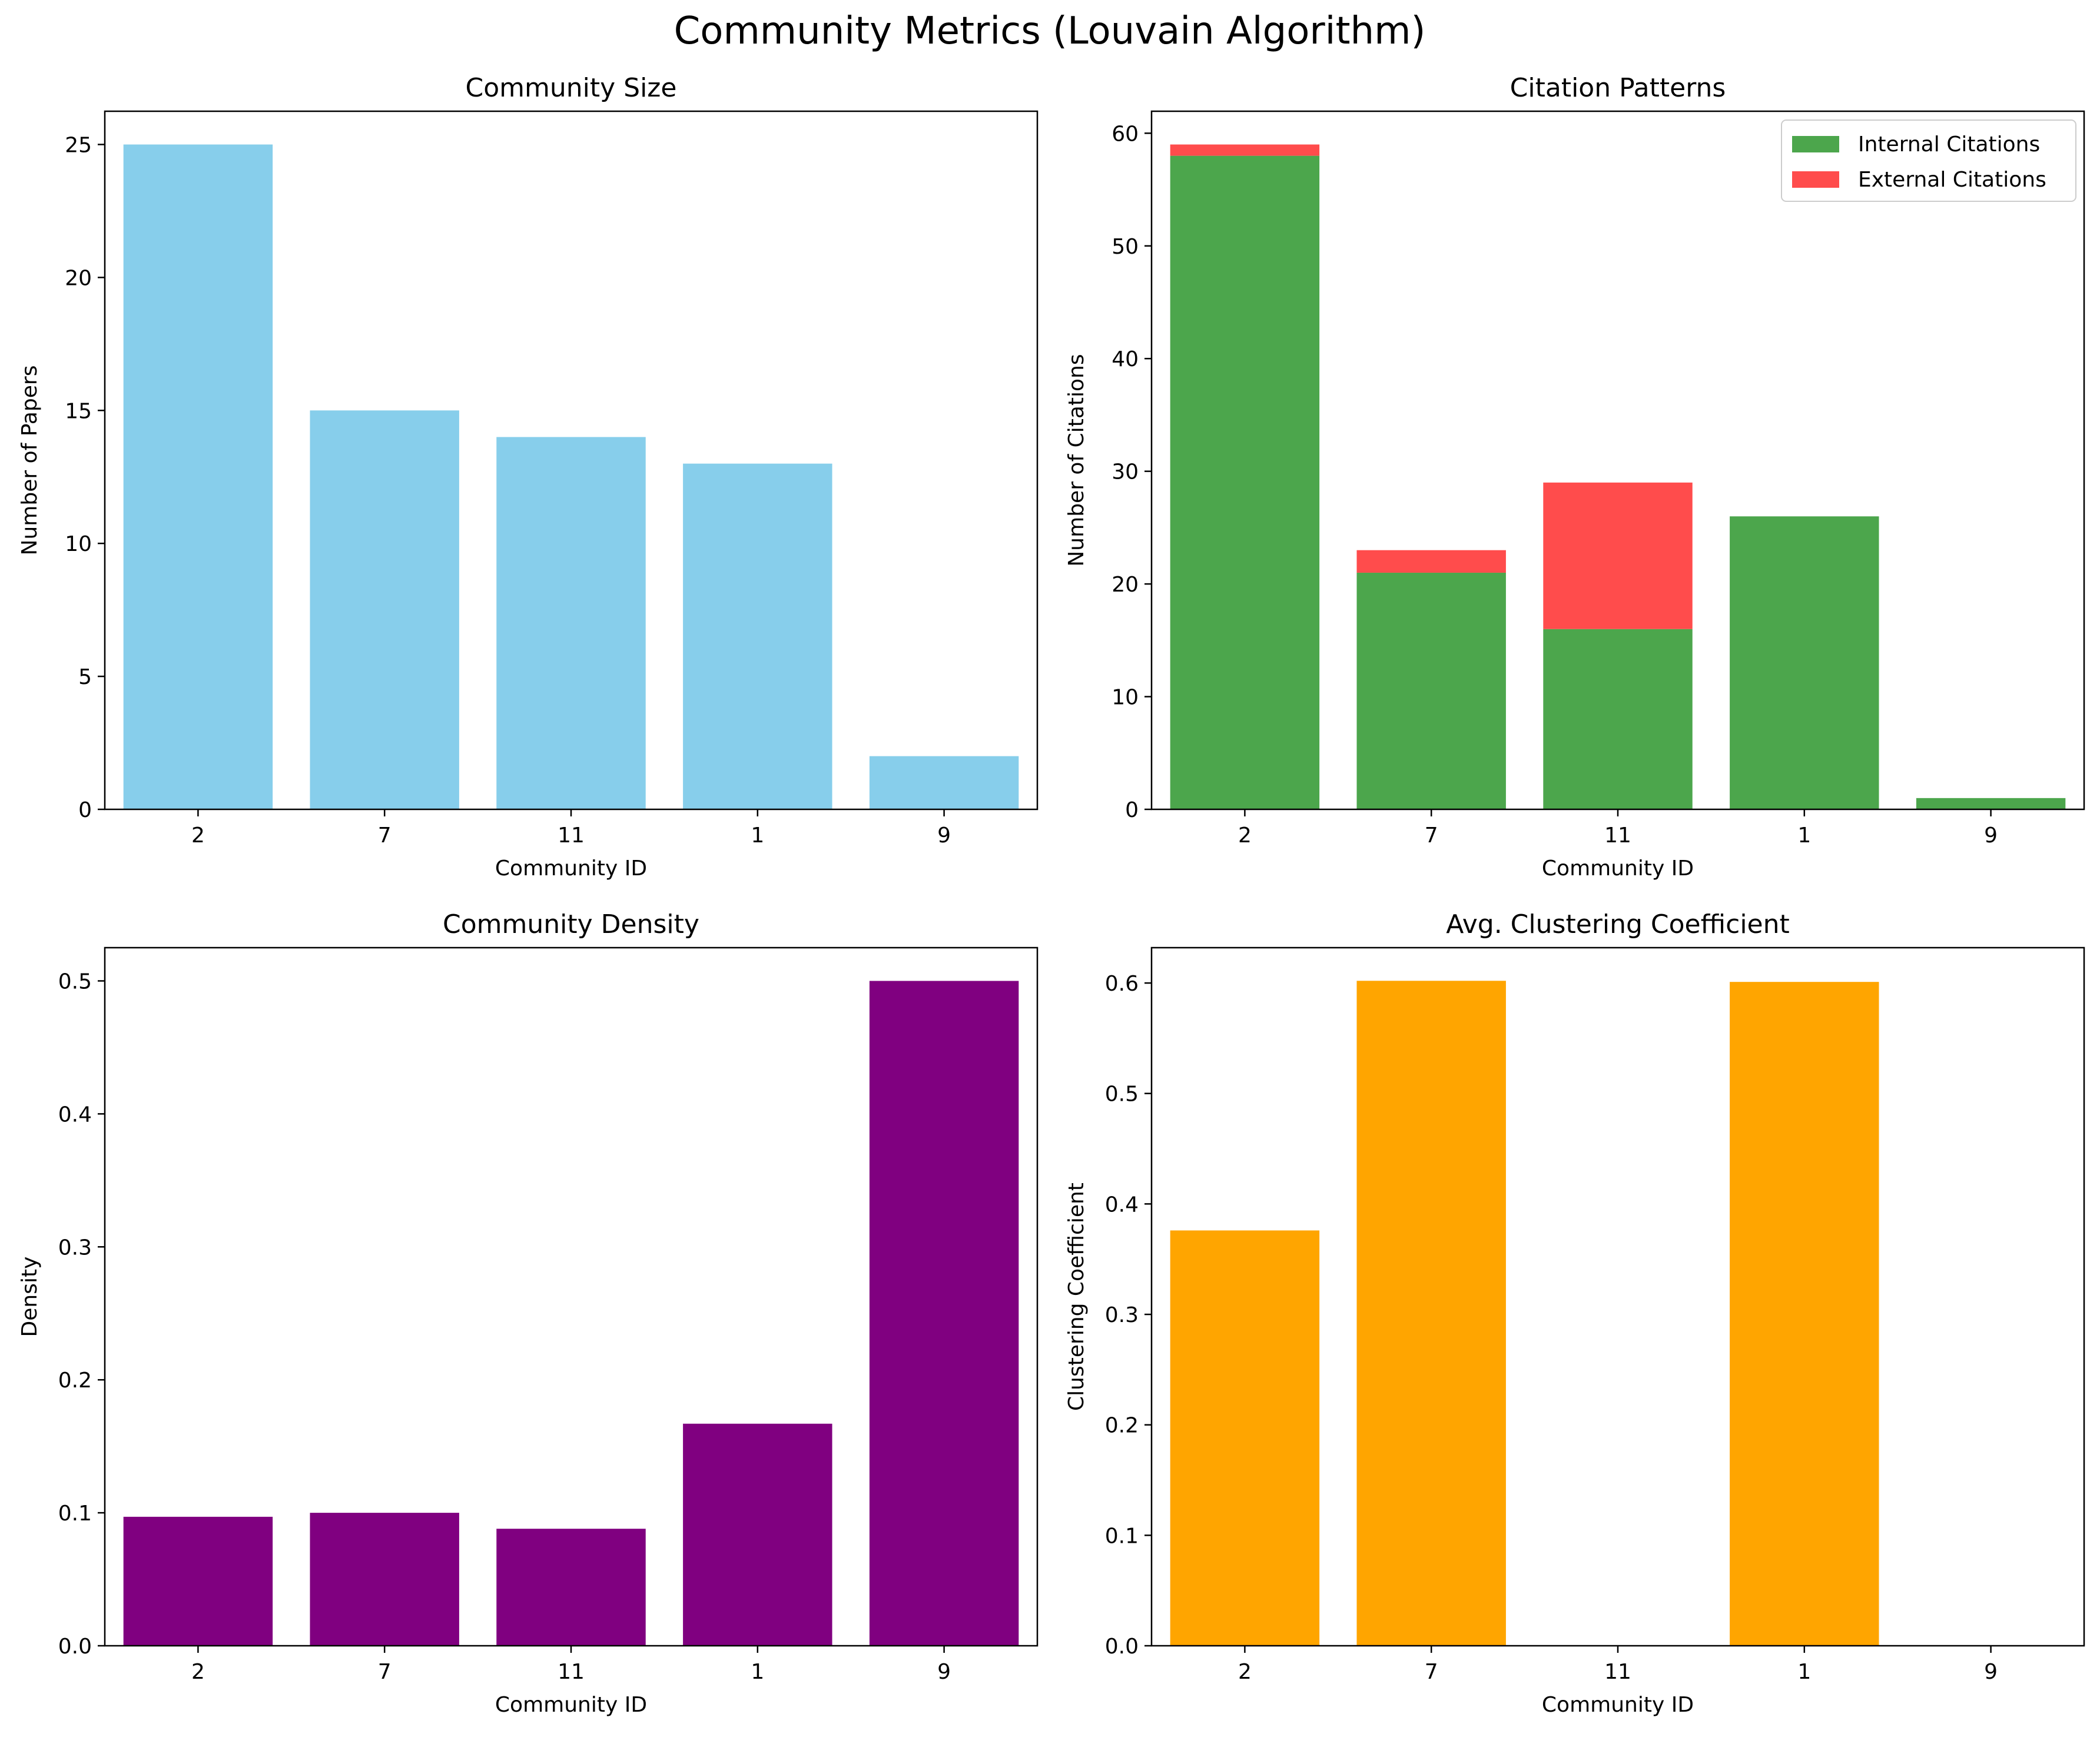  What do you see at coordinates (1076, 460) in the screenshot?
I see `y-axis-label: Number of Citations` at bounding box center [1076, 460].